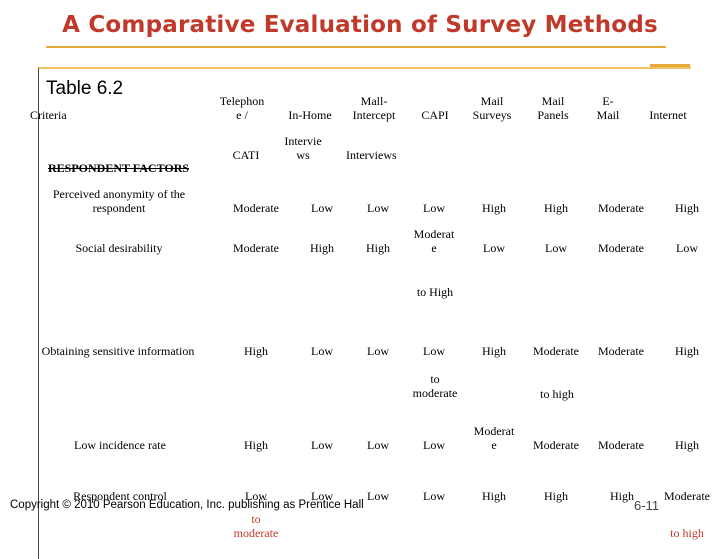 Image resolution: width=720 pixels, height=559 pixels. Describe the element at coordinates (371, 155) in the screenshot. I see `column-header-mall-interviews: Interviews` at that location.